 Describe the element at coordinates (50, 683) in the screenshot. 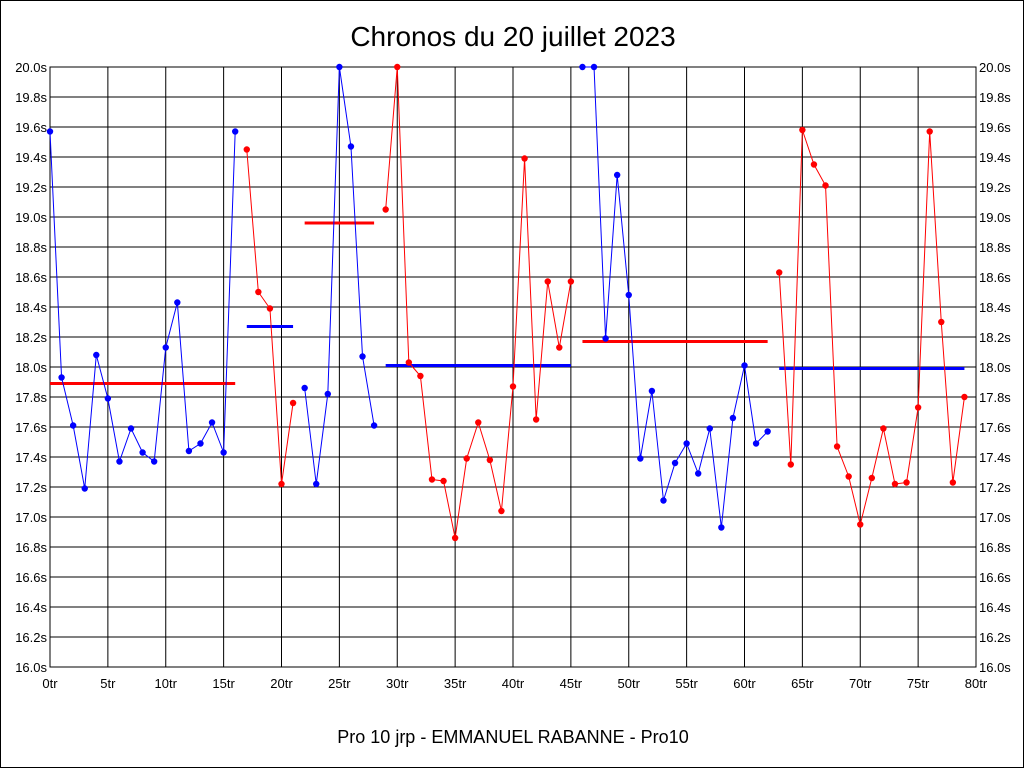

I see `x-tick-label: 0tr` at that location.